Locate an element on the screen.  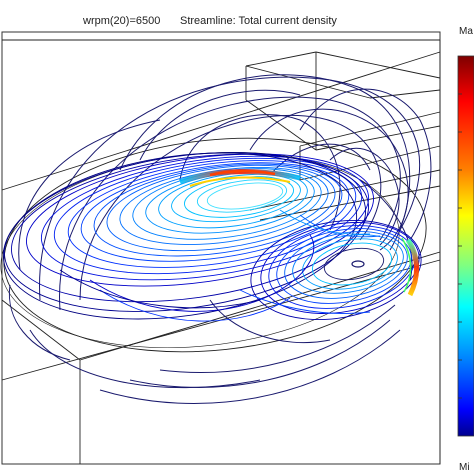
right-vortex-hotspot is located at coordinates (410, 267).